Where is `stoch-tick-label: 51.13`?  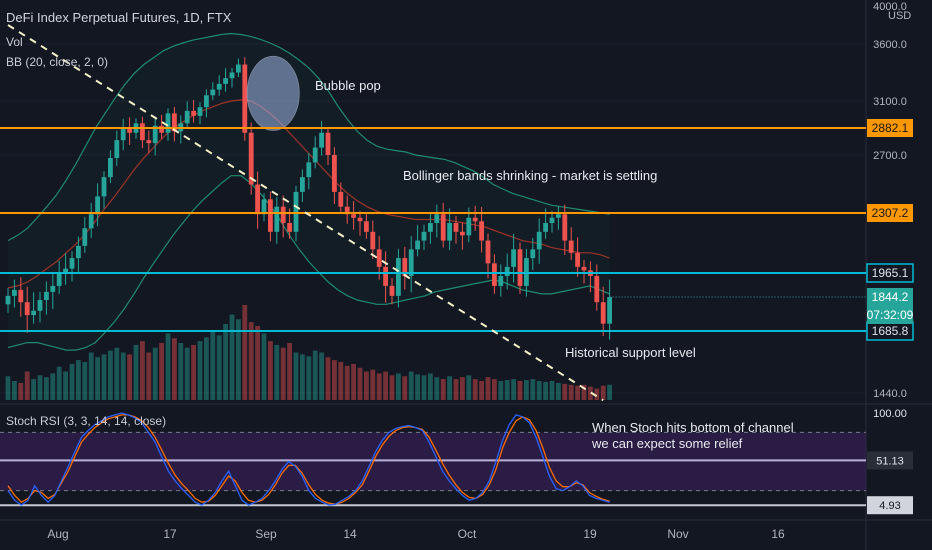 stoch-tick-label: 51.13 is located at coordinates (890, 461).